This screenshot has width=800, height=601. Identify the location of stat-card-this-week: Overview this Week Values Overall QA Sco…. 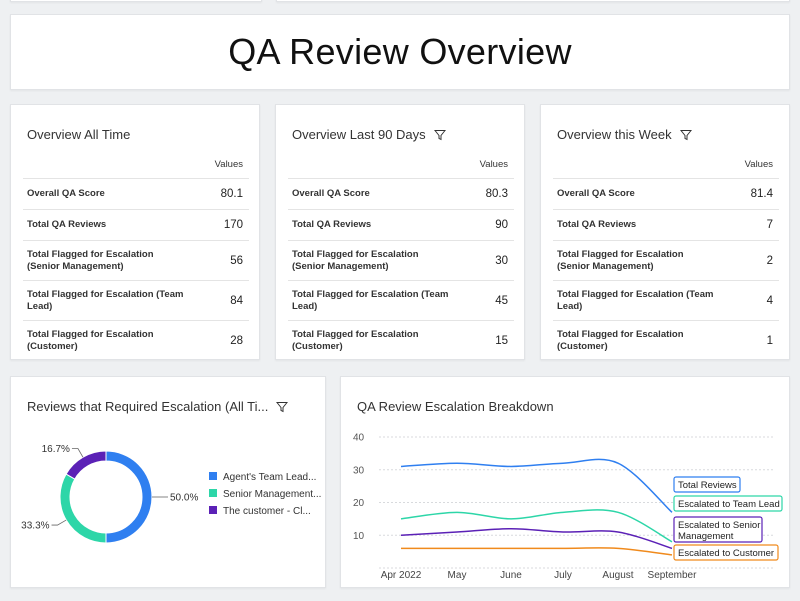
(665, 232).